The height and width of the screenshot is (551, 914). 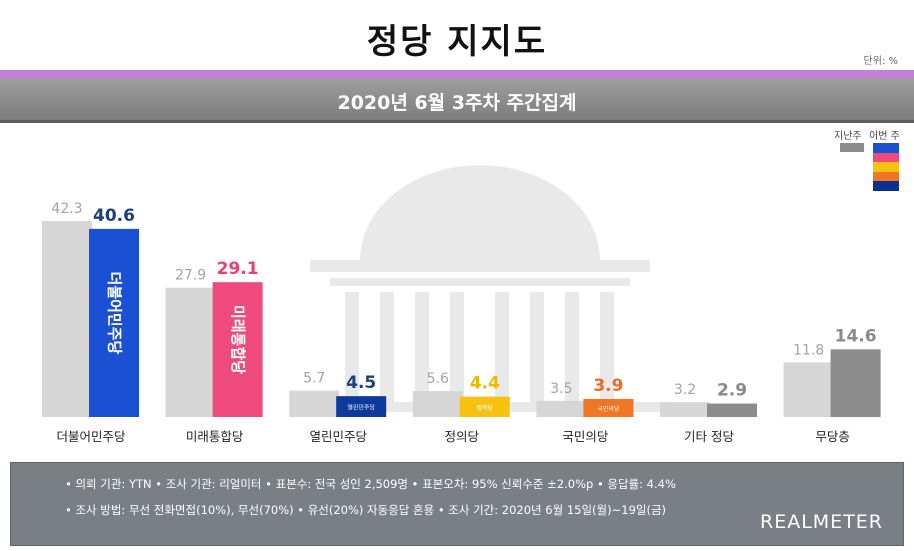 I want to click on bar-party-logo-0: 더불어민주당, so click(x=115, y=313).